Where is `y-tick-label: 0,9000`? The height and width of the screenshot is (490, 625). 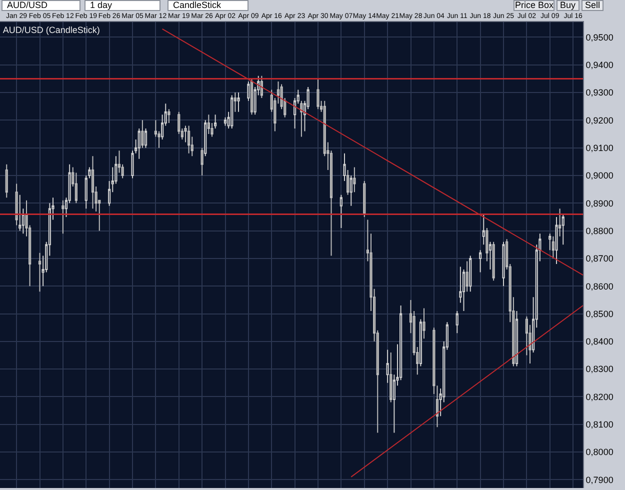 y-tick-label: 0,9000 is located at coordinates (600, 175).